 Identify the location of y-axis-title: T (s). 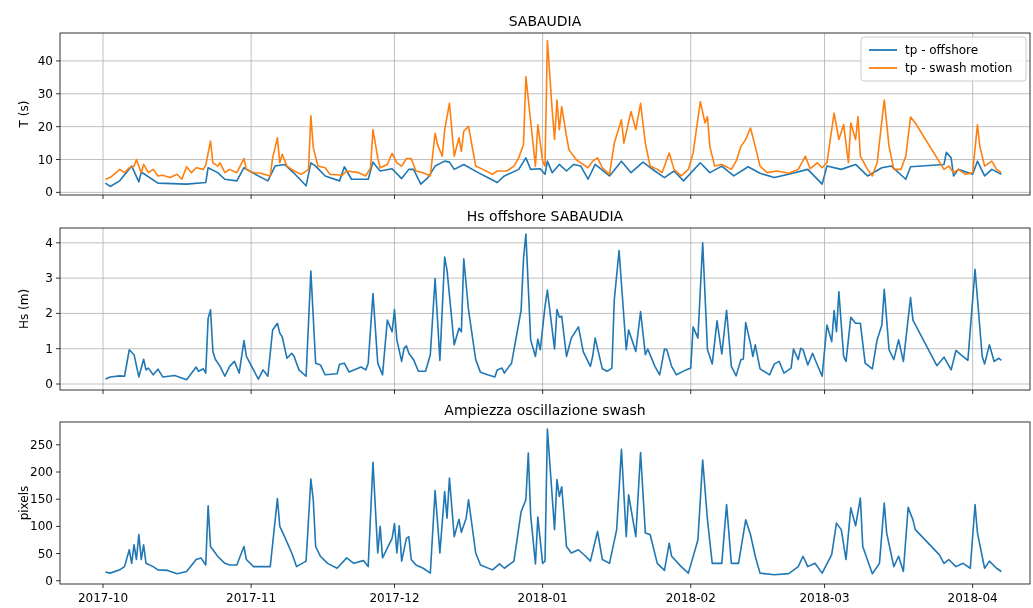
(24, 114).